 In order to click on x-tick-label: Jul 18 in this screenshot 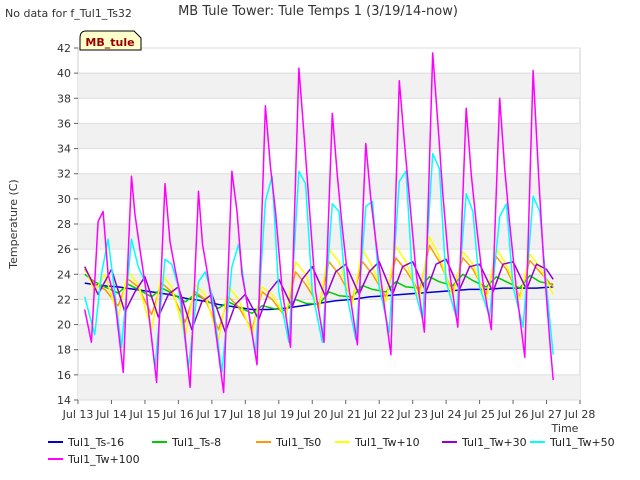, I will do `click(245, 414)`.